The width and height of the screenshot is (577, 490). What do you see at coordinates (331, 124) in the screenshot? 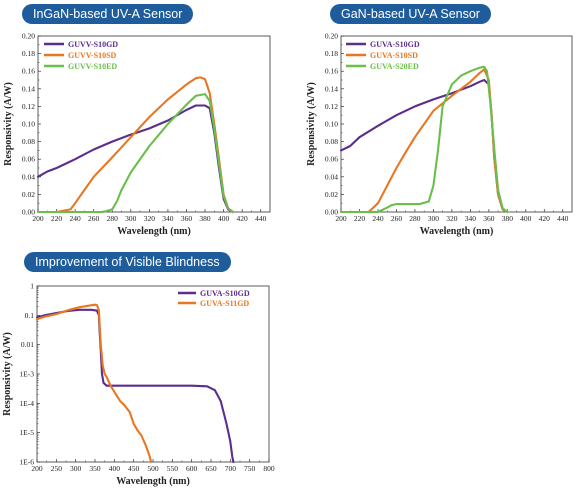
I see `gan-y-tick-label: 0.10` at bounding box center [331, 124].